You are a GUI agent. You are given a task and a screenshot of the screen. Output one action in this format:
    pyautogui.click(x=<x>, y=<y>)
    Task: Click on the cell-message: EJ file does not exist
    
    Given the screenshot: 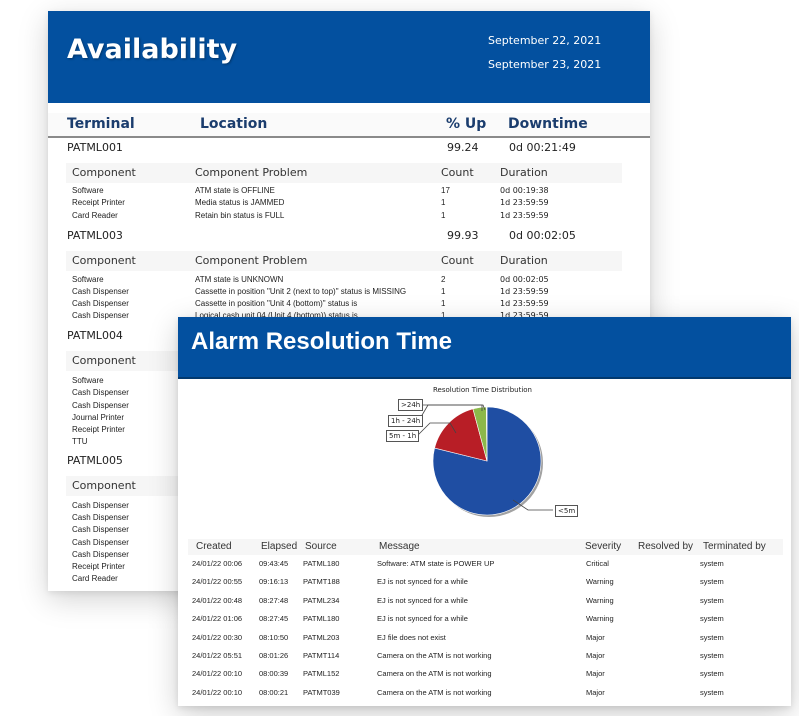 What is the action you would take?
    pyautogui.click(x=411, y=637)
    